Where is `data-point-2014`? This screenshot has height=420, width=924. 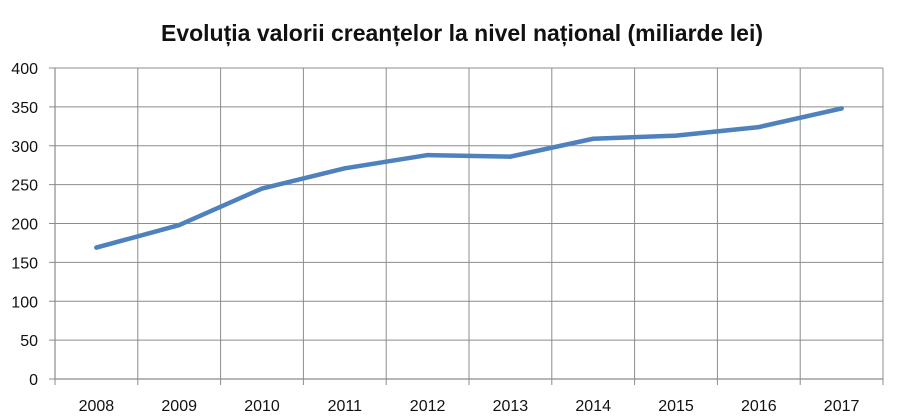
data-point-2014 is located at coordinates (593, 138).